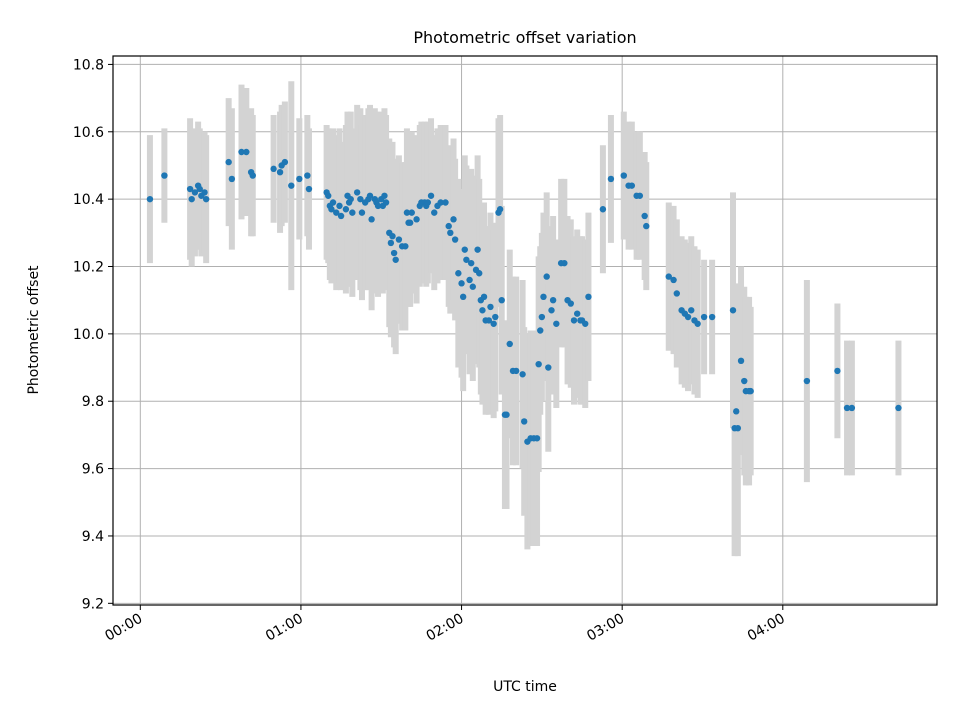 This screenshot has height=720, width=960. Describe the element at coordinates (88, 335) in the screenshot. I see `y-tick-label: 10.0` at that location.